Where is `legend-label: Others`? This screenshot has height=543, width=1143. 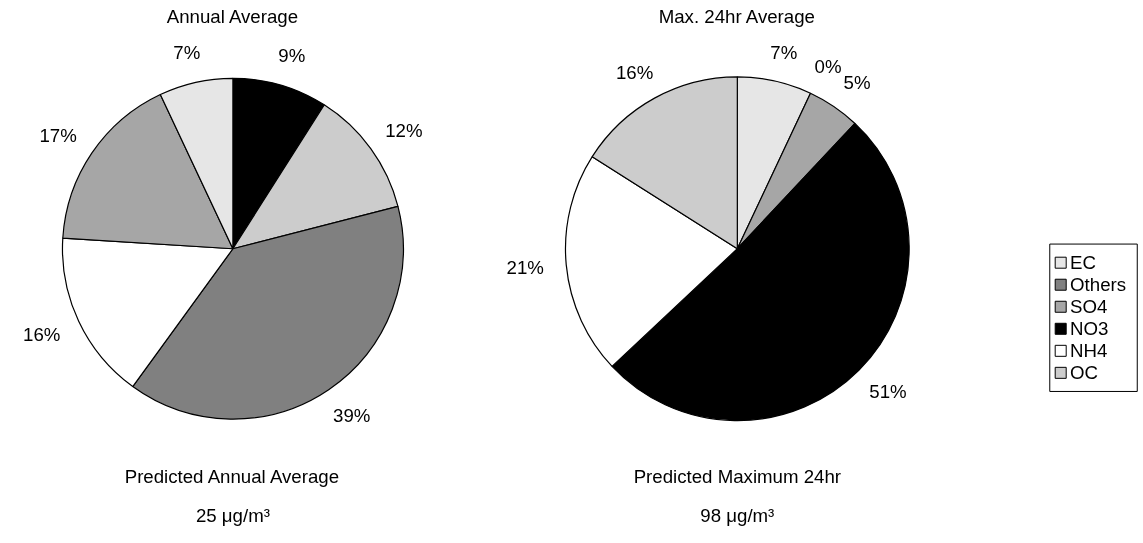 legend-label: Others is located at coordinates (1098, 285).